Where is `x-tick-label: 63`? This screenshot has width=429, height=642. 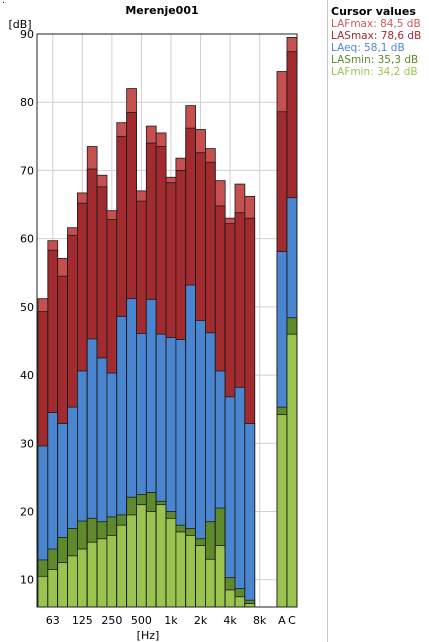
x-tick-label: 63 is located at coordinates (53, 620).